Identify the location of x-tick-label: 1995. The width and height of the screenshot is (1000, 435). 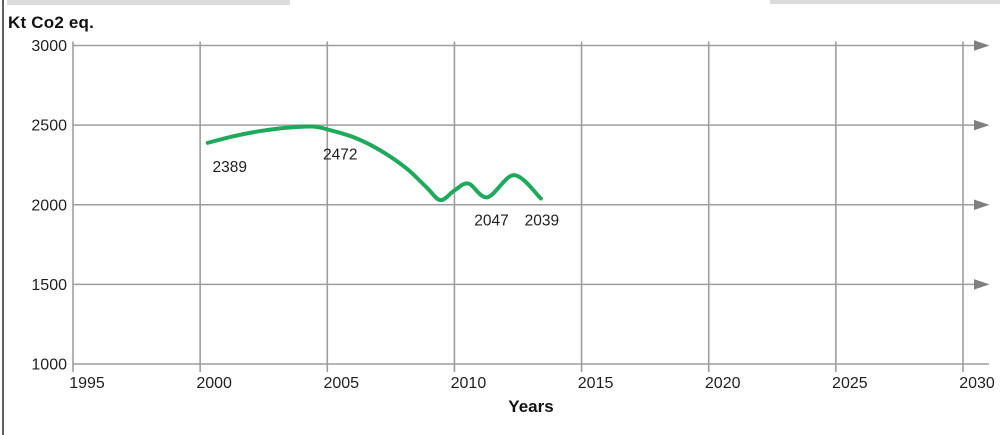
(87, 383).